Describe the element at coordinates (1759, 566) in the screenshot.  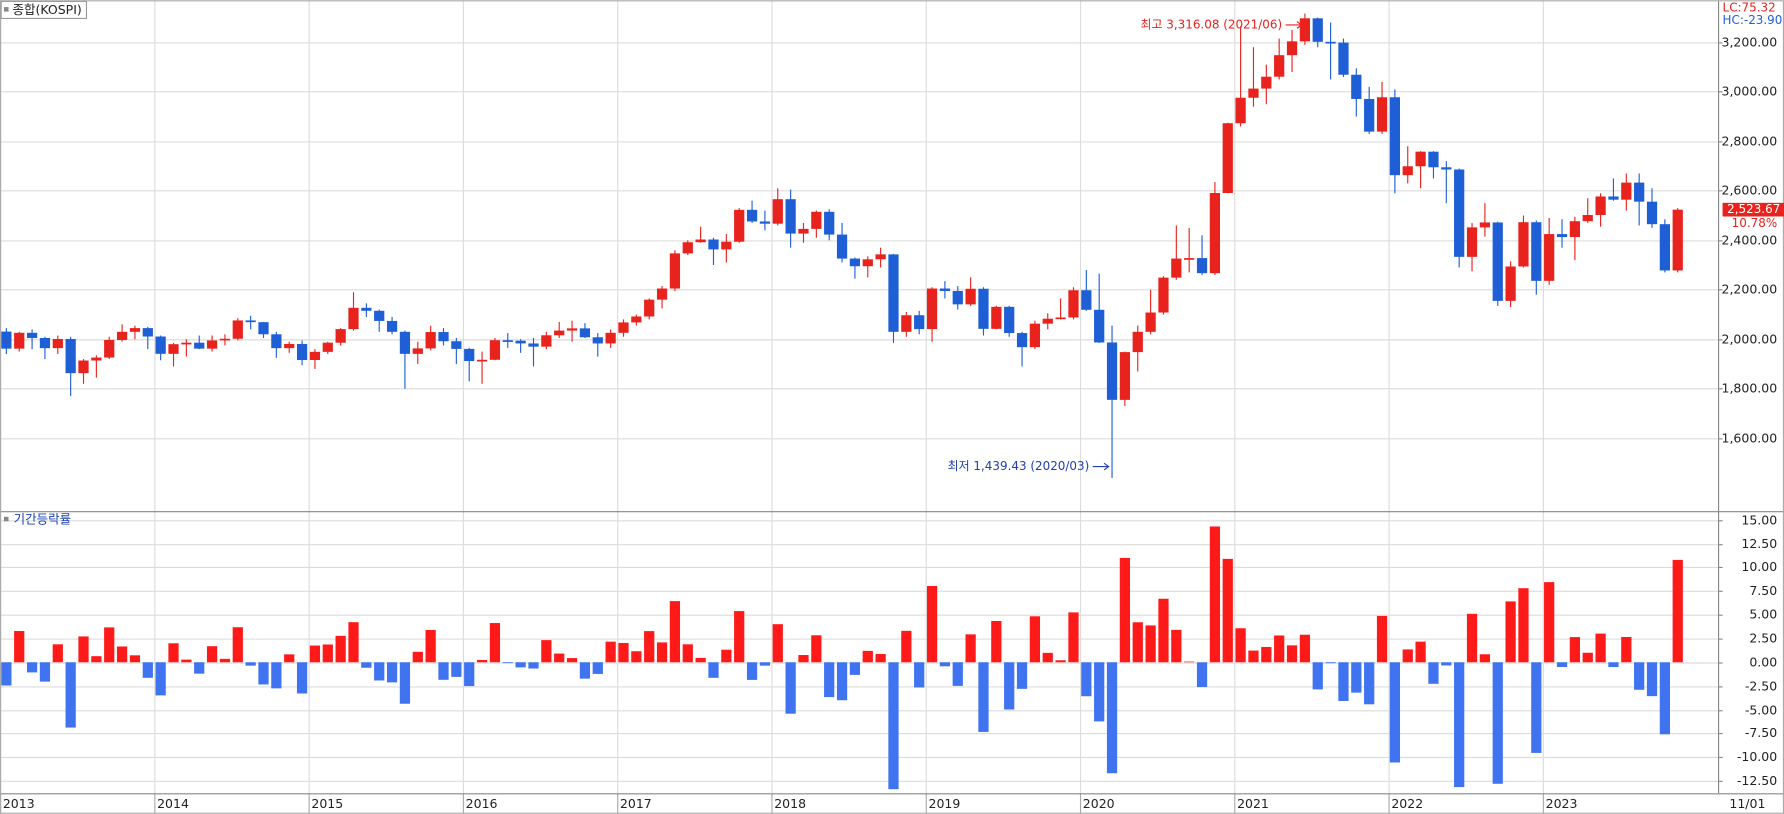
I see `y-tick-label: 10.00` at that location.